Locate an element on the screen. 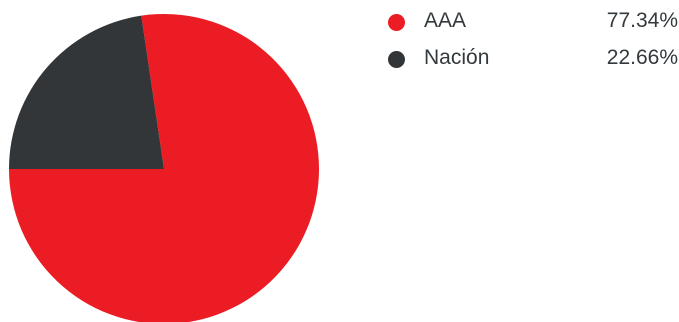 This screenshot has height=322, width=679. pie-slice-nacion is located at coordinates (86, 92).